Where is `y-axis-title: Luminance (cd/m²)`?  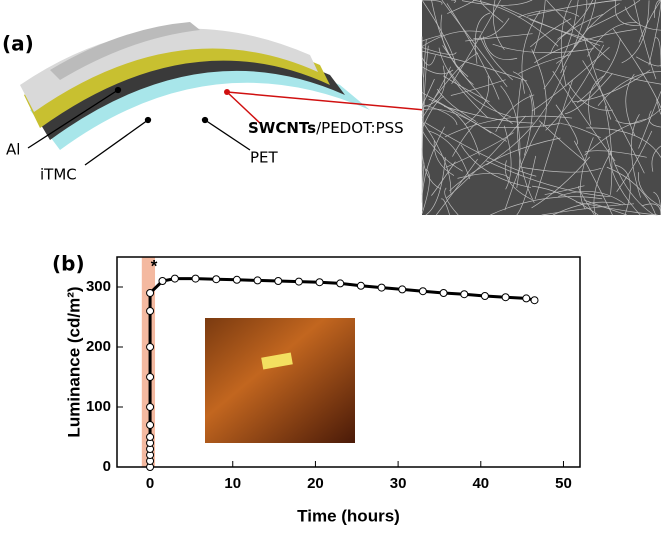 y-axis-title: Luminance (cd/m²) is located at coordinates (73, 361).